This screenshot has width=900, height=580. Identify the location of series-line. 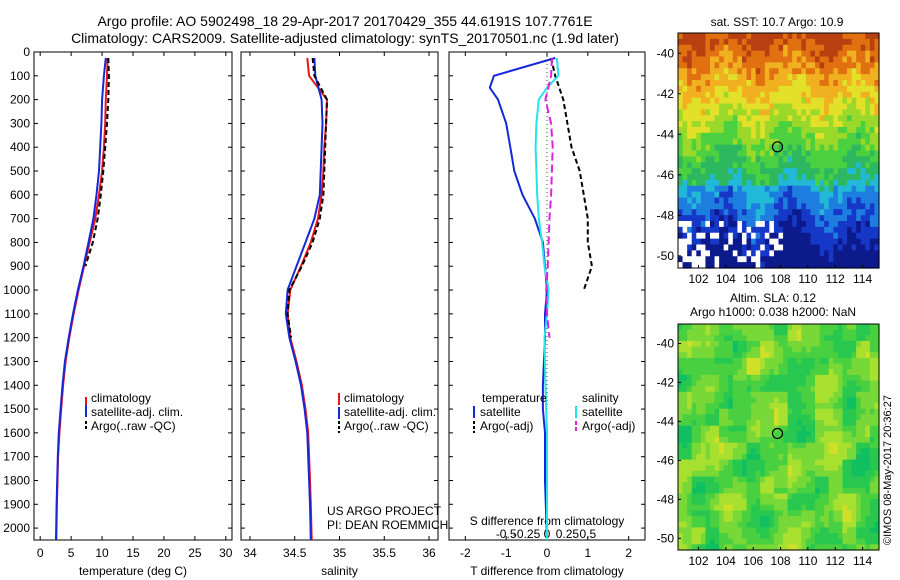
(571, 174).